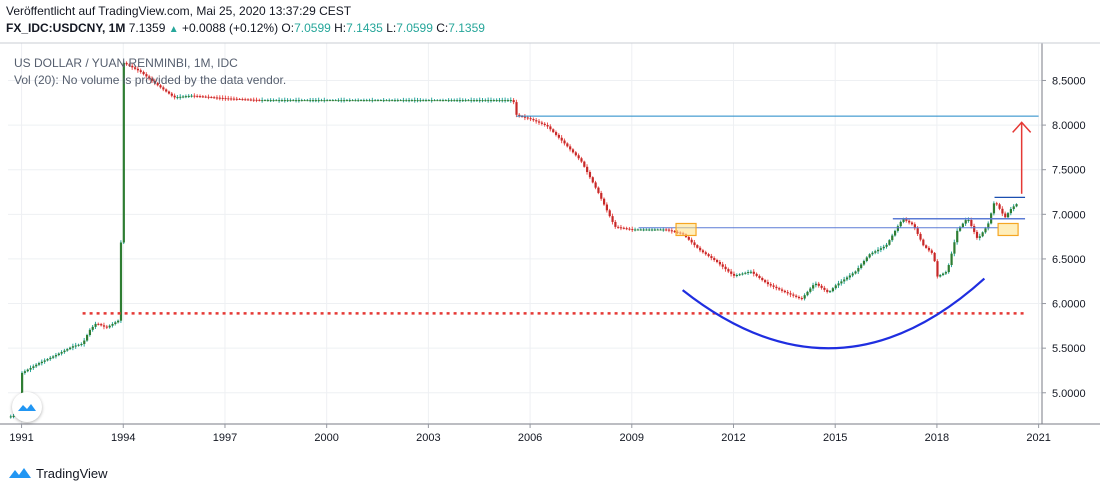 This screenshot has width=1100, height=492. What do you see at coordinates (312, 28) in the screenshot?
I see `open-value: 7.0599` at bounding box center [312, 28].